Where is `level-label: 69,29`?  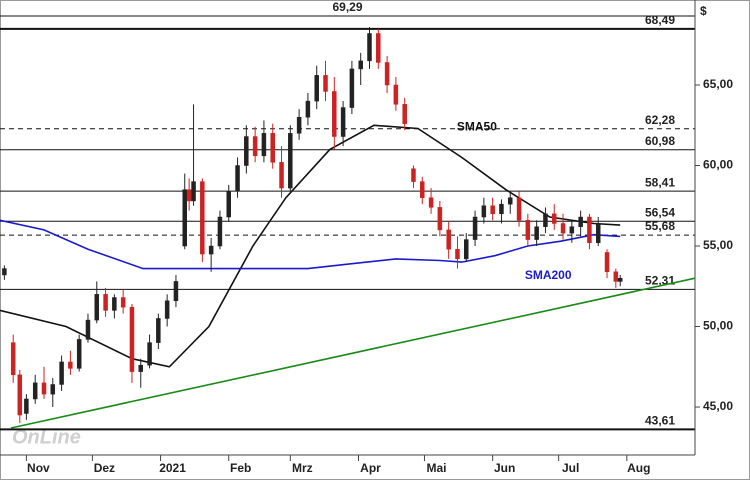
level-label: 69,29 is located at coordinates (347, 7).